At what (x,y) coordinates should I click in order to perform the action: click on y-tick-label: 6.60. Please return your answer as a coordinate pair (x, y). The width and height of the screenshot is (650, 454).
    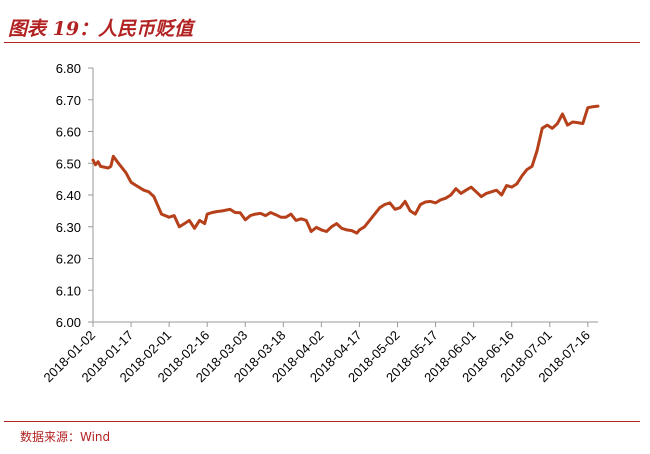
    Looking at the image, I should click on (68, 132).